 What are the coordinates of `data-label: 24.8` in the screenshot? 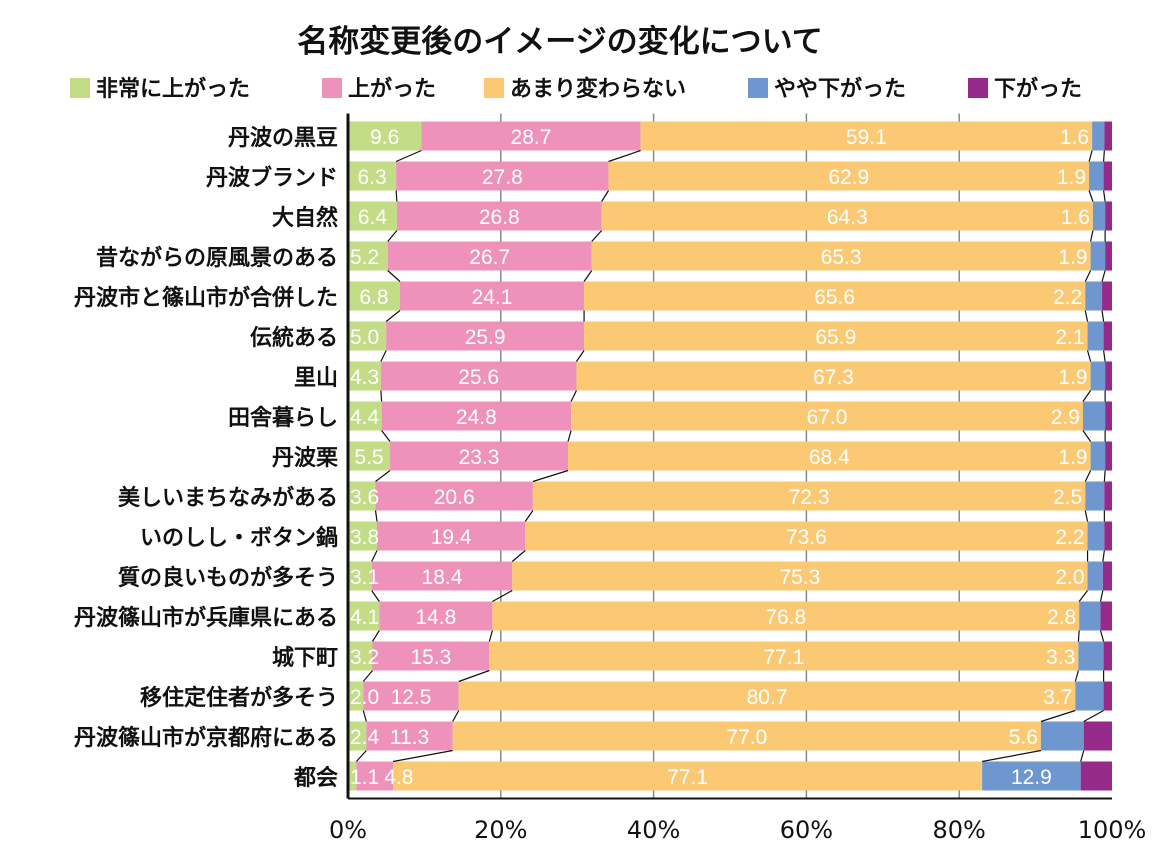 It's located at (476, 417).